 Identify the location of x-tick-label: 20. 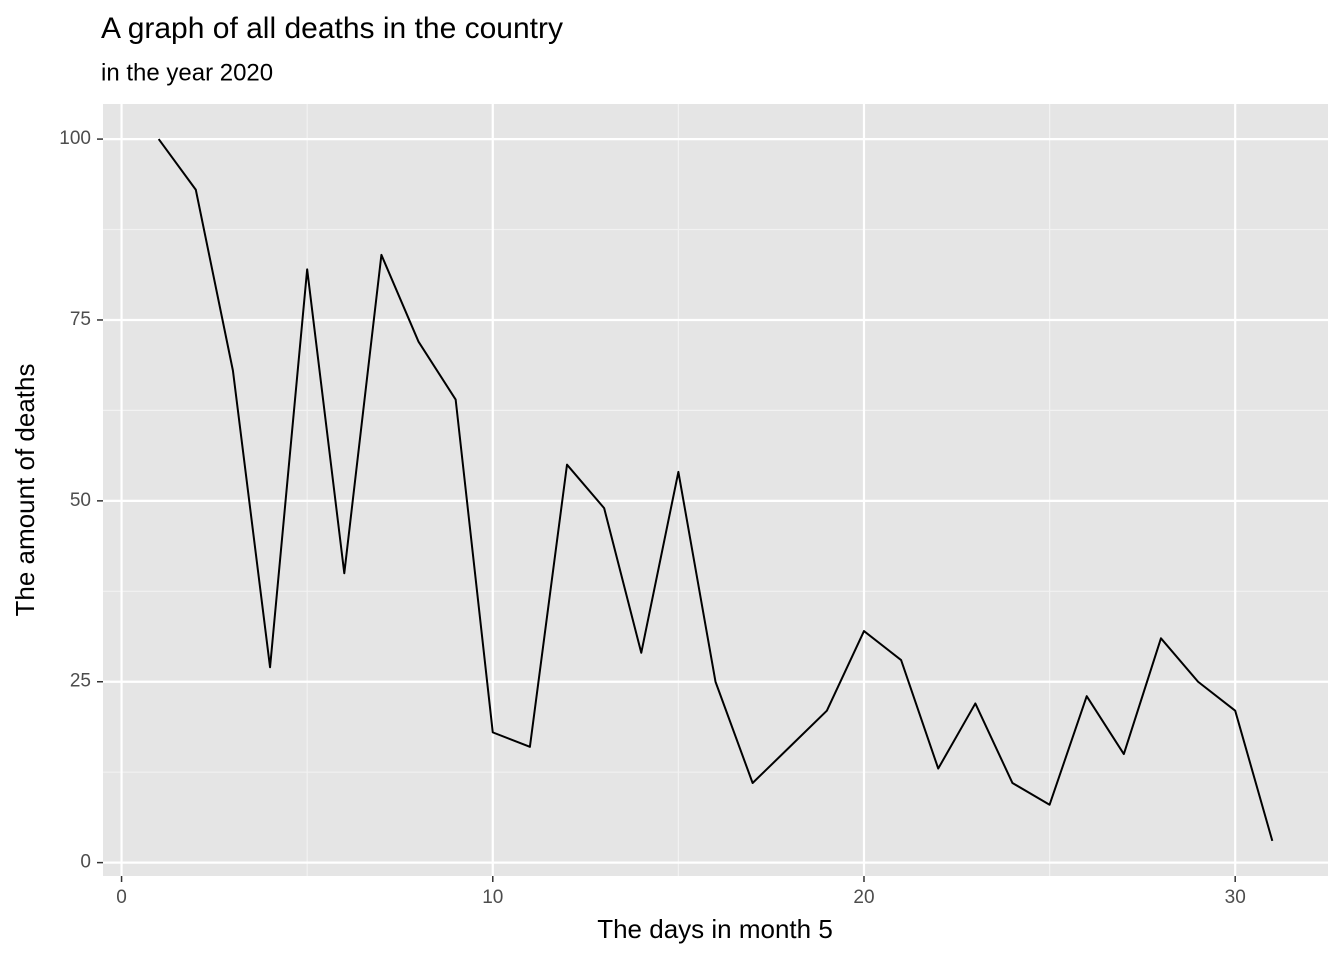
(863, 897).